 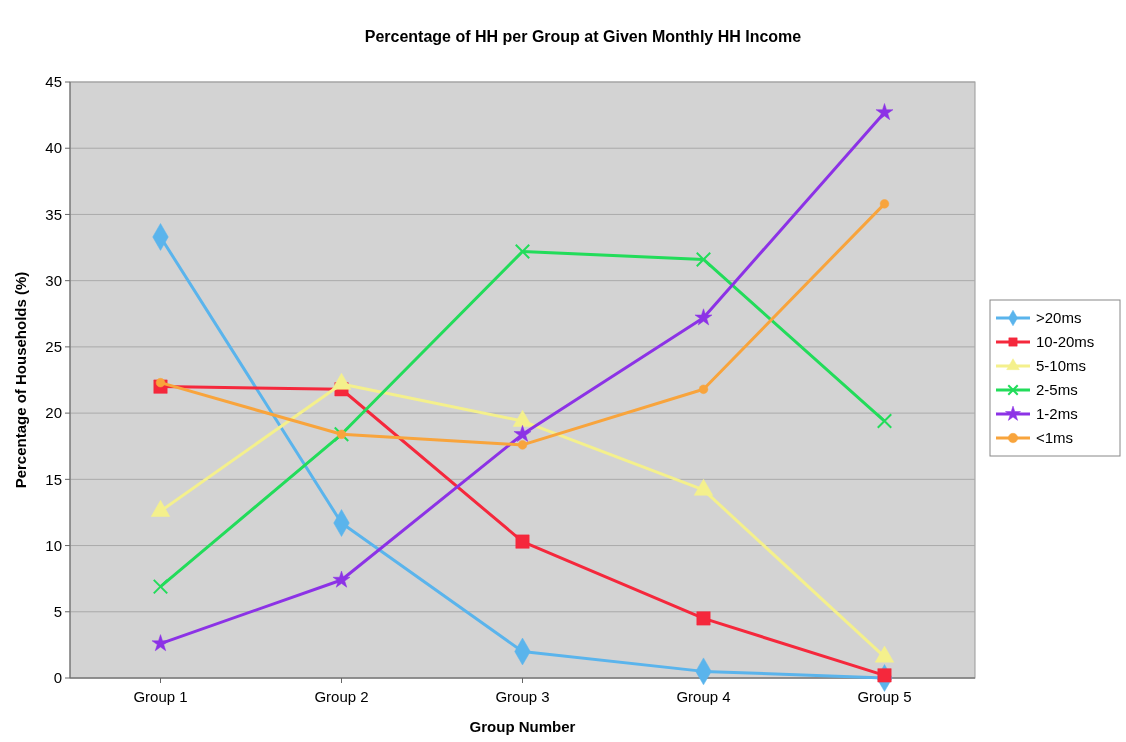 What do you see at coordinates (53, 82) in the screenshot?
I see `y-tick-label: 45` at bounding box center [53, 82].